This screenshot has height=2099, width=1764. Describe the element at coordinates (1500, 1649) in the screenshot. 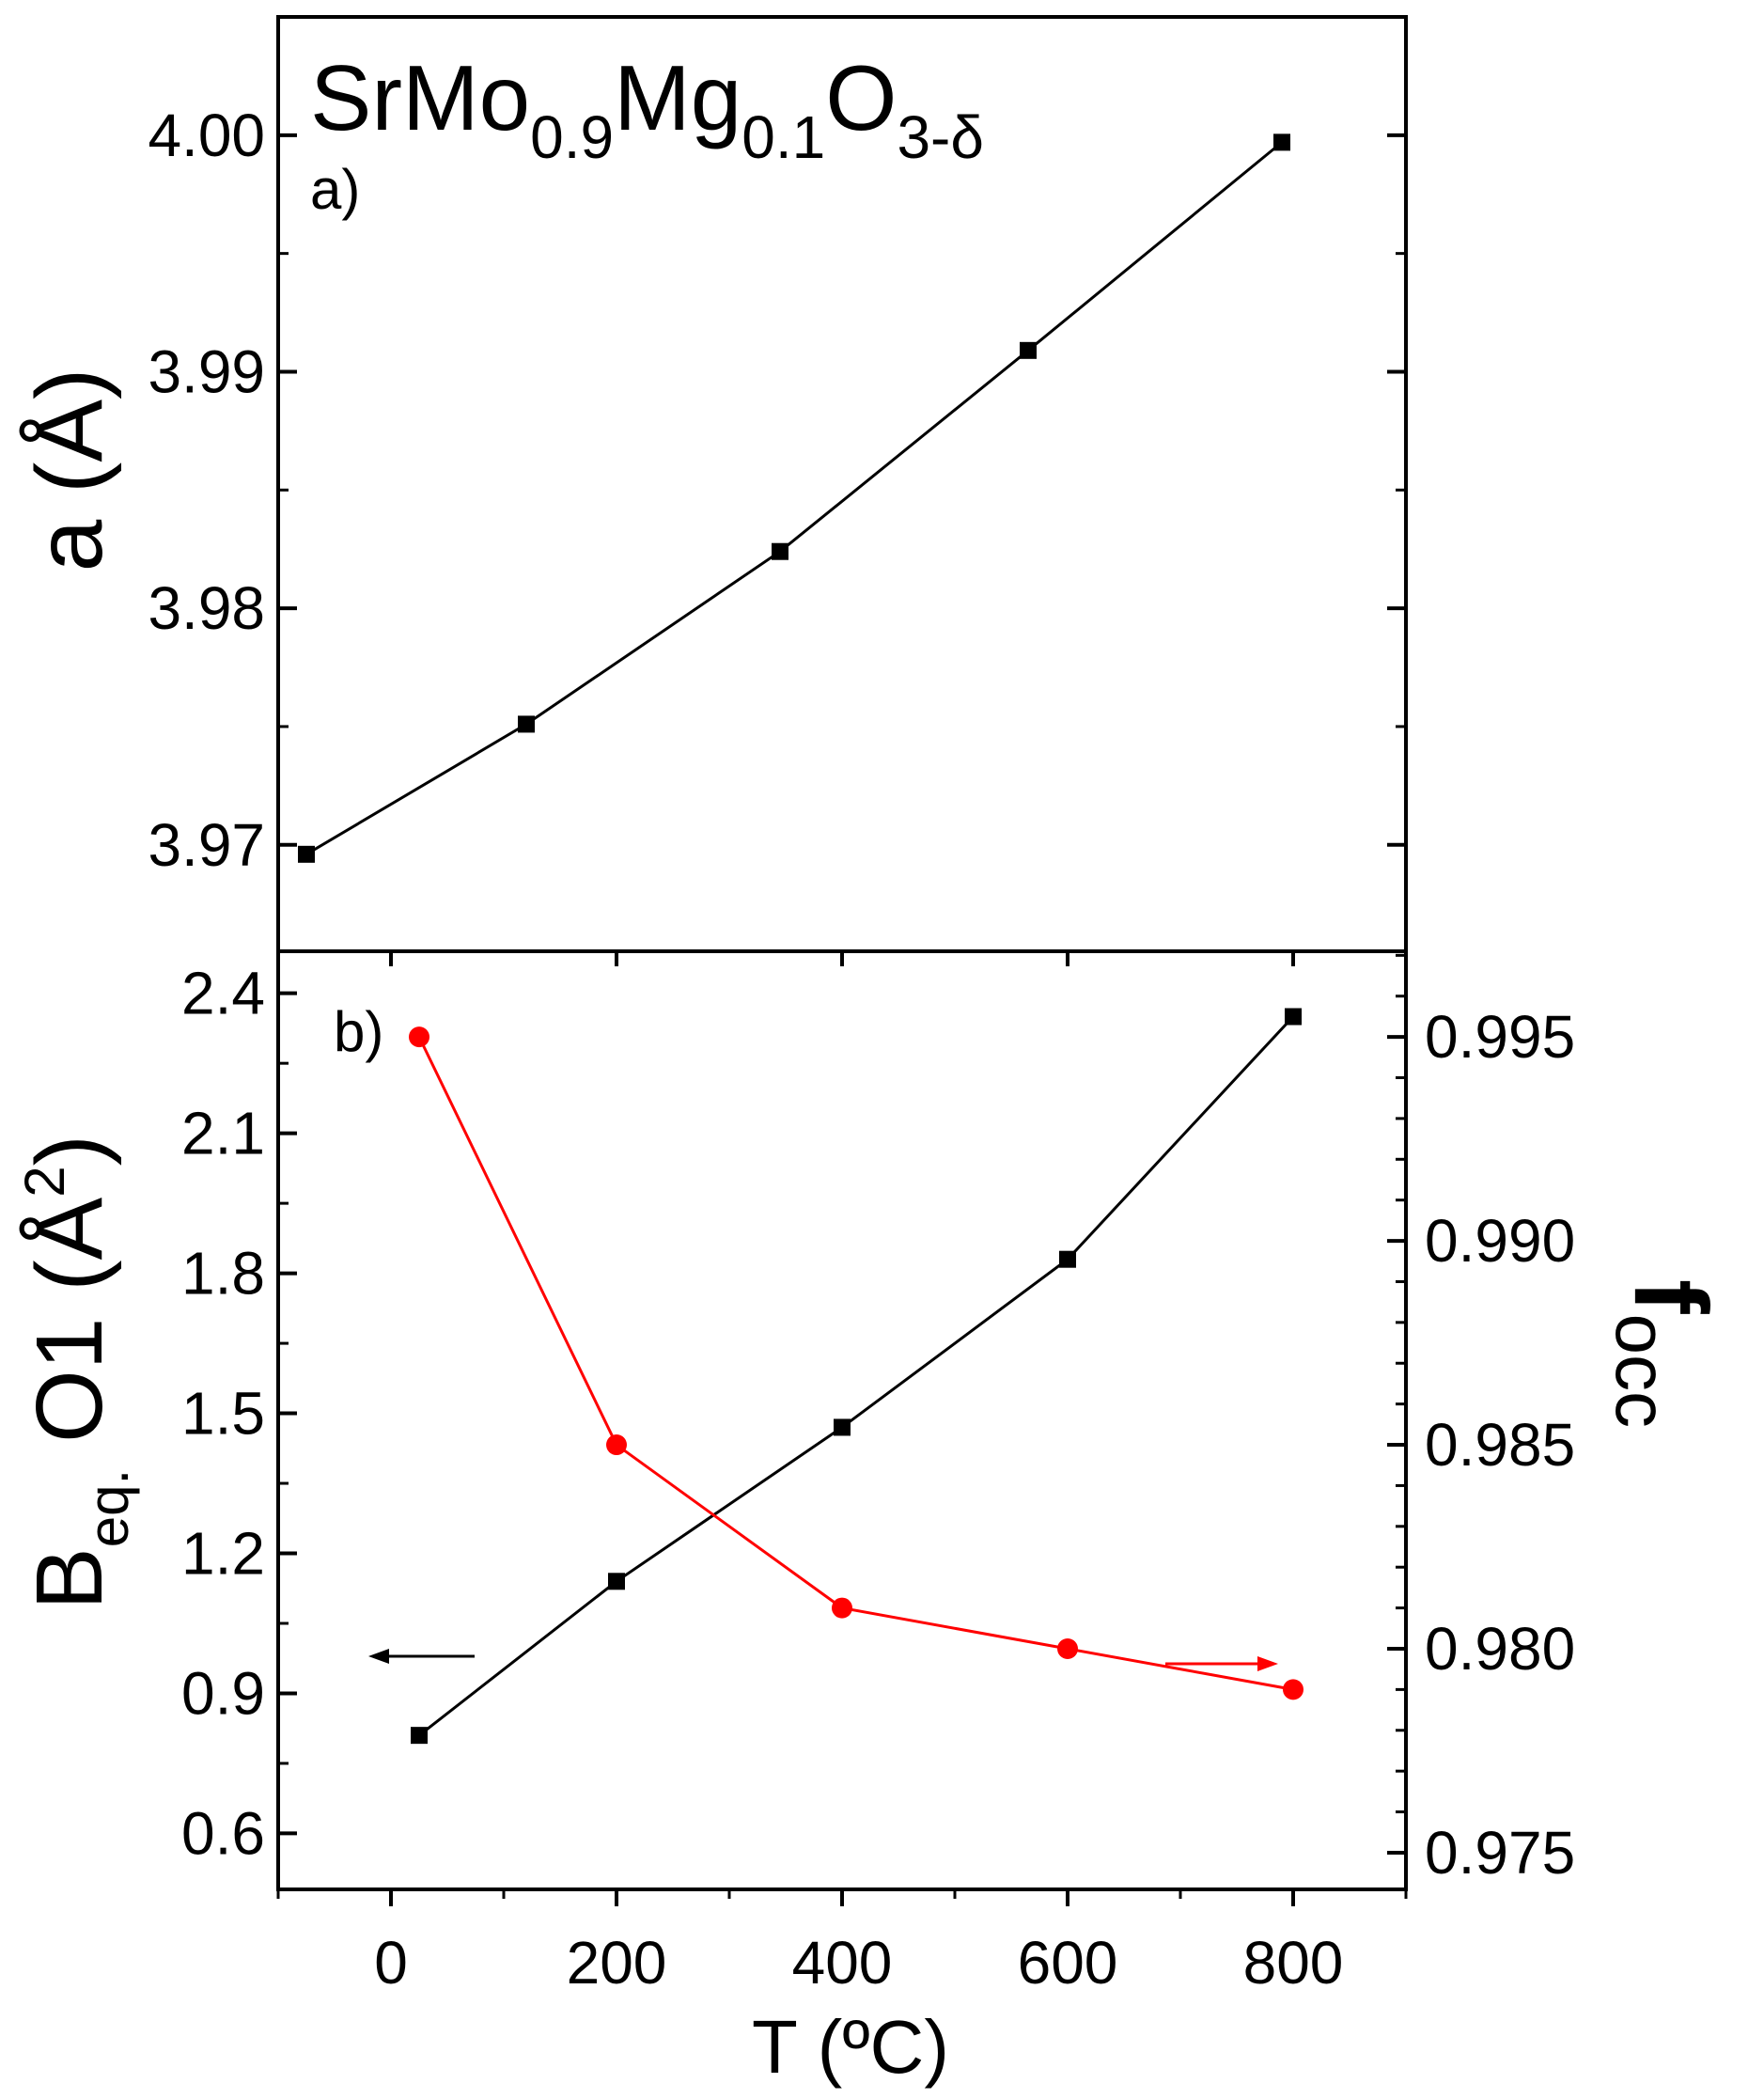

I see `panel-b-ytick-right-label: 0.980` at that location.